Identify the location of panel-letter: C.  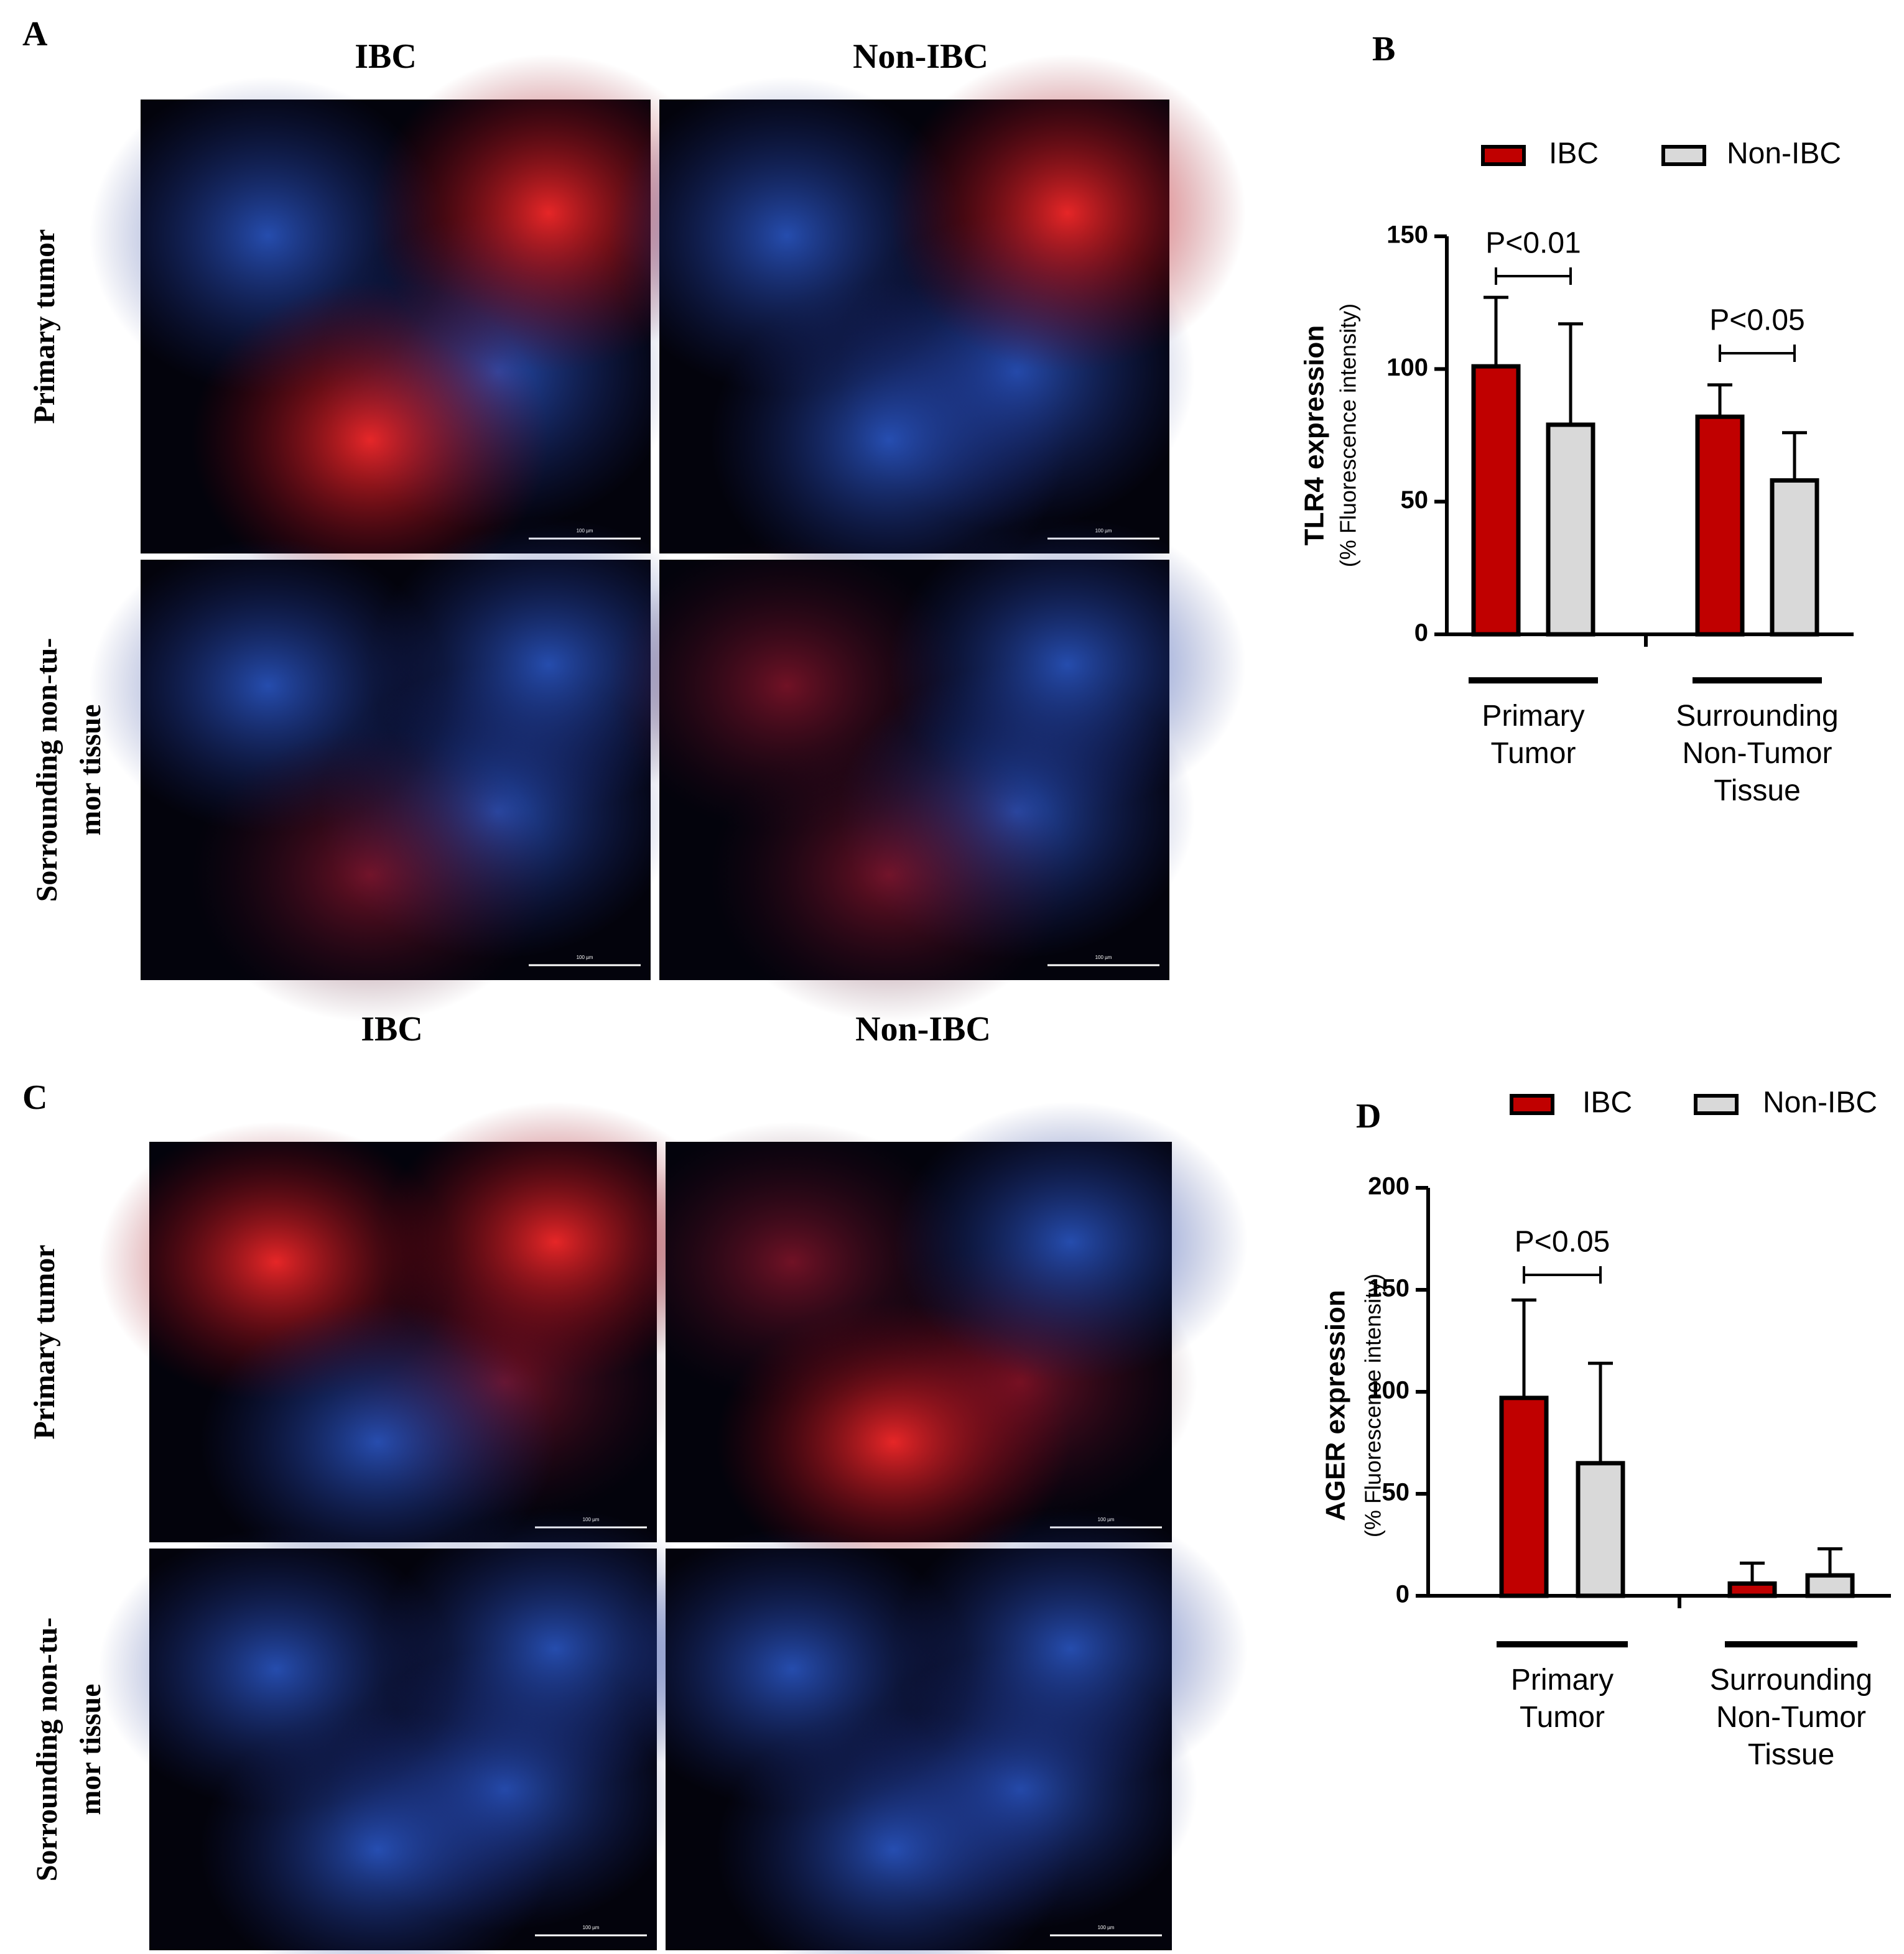
(34, 1097).